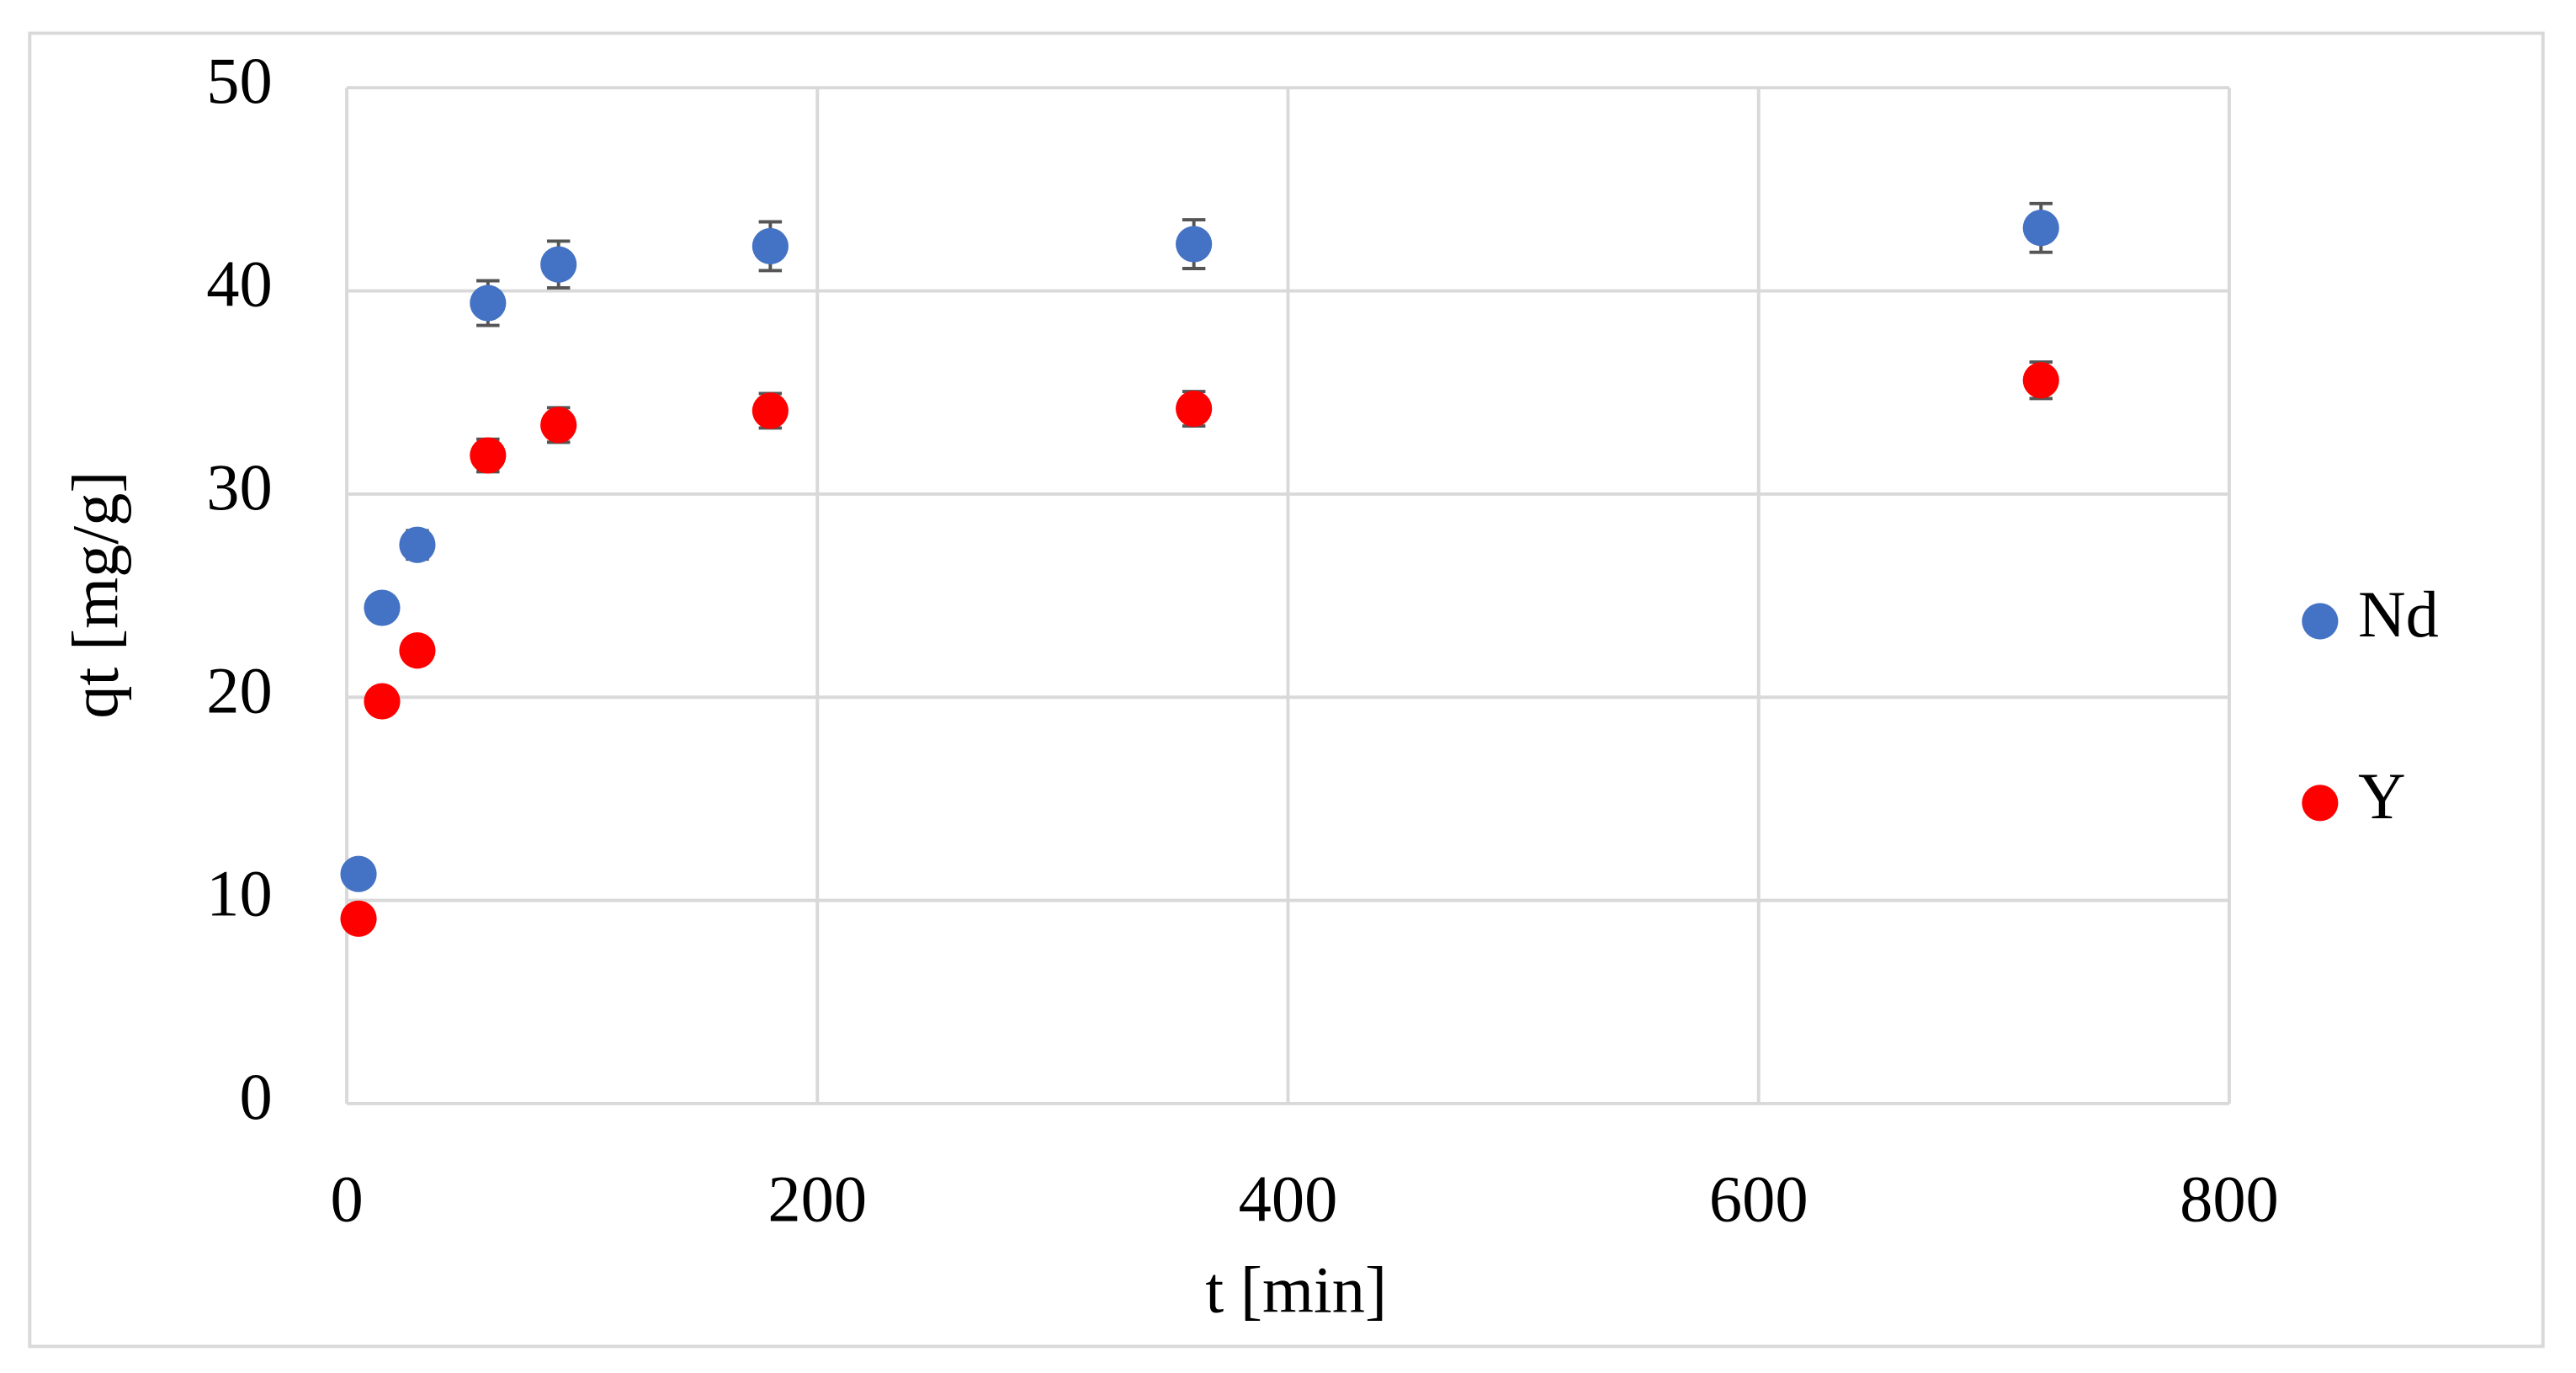 The height and width of the screenshot is (1373, 2576). What do you see at coordinates (239, 284) in the screenshot?
I see `y-tick-label: 40` at bounding box center [239, 284].